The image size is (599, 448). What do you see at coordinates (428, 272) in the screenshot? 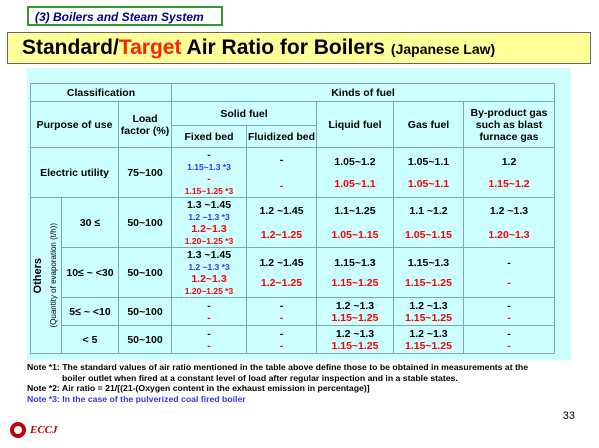
I see `gas-fuel-cell: 1.15~1.3 1.15~1.25` at bounding box center [428, 272].